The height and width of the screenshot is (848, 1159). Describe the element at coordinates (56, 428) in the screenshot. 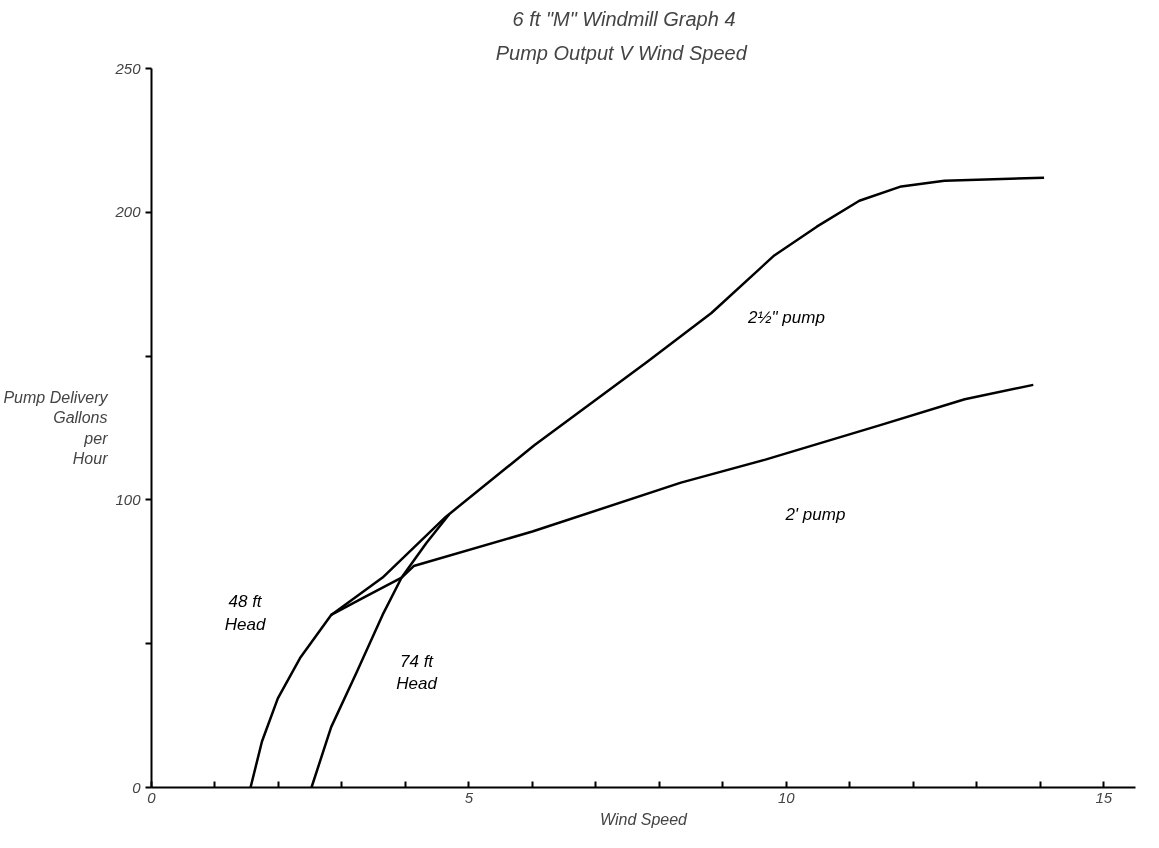

I see `y-axis-title: Pump Delivery Gallons per Hour` at that location.